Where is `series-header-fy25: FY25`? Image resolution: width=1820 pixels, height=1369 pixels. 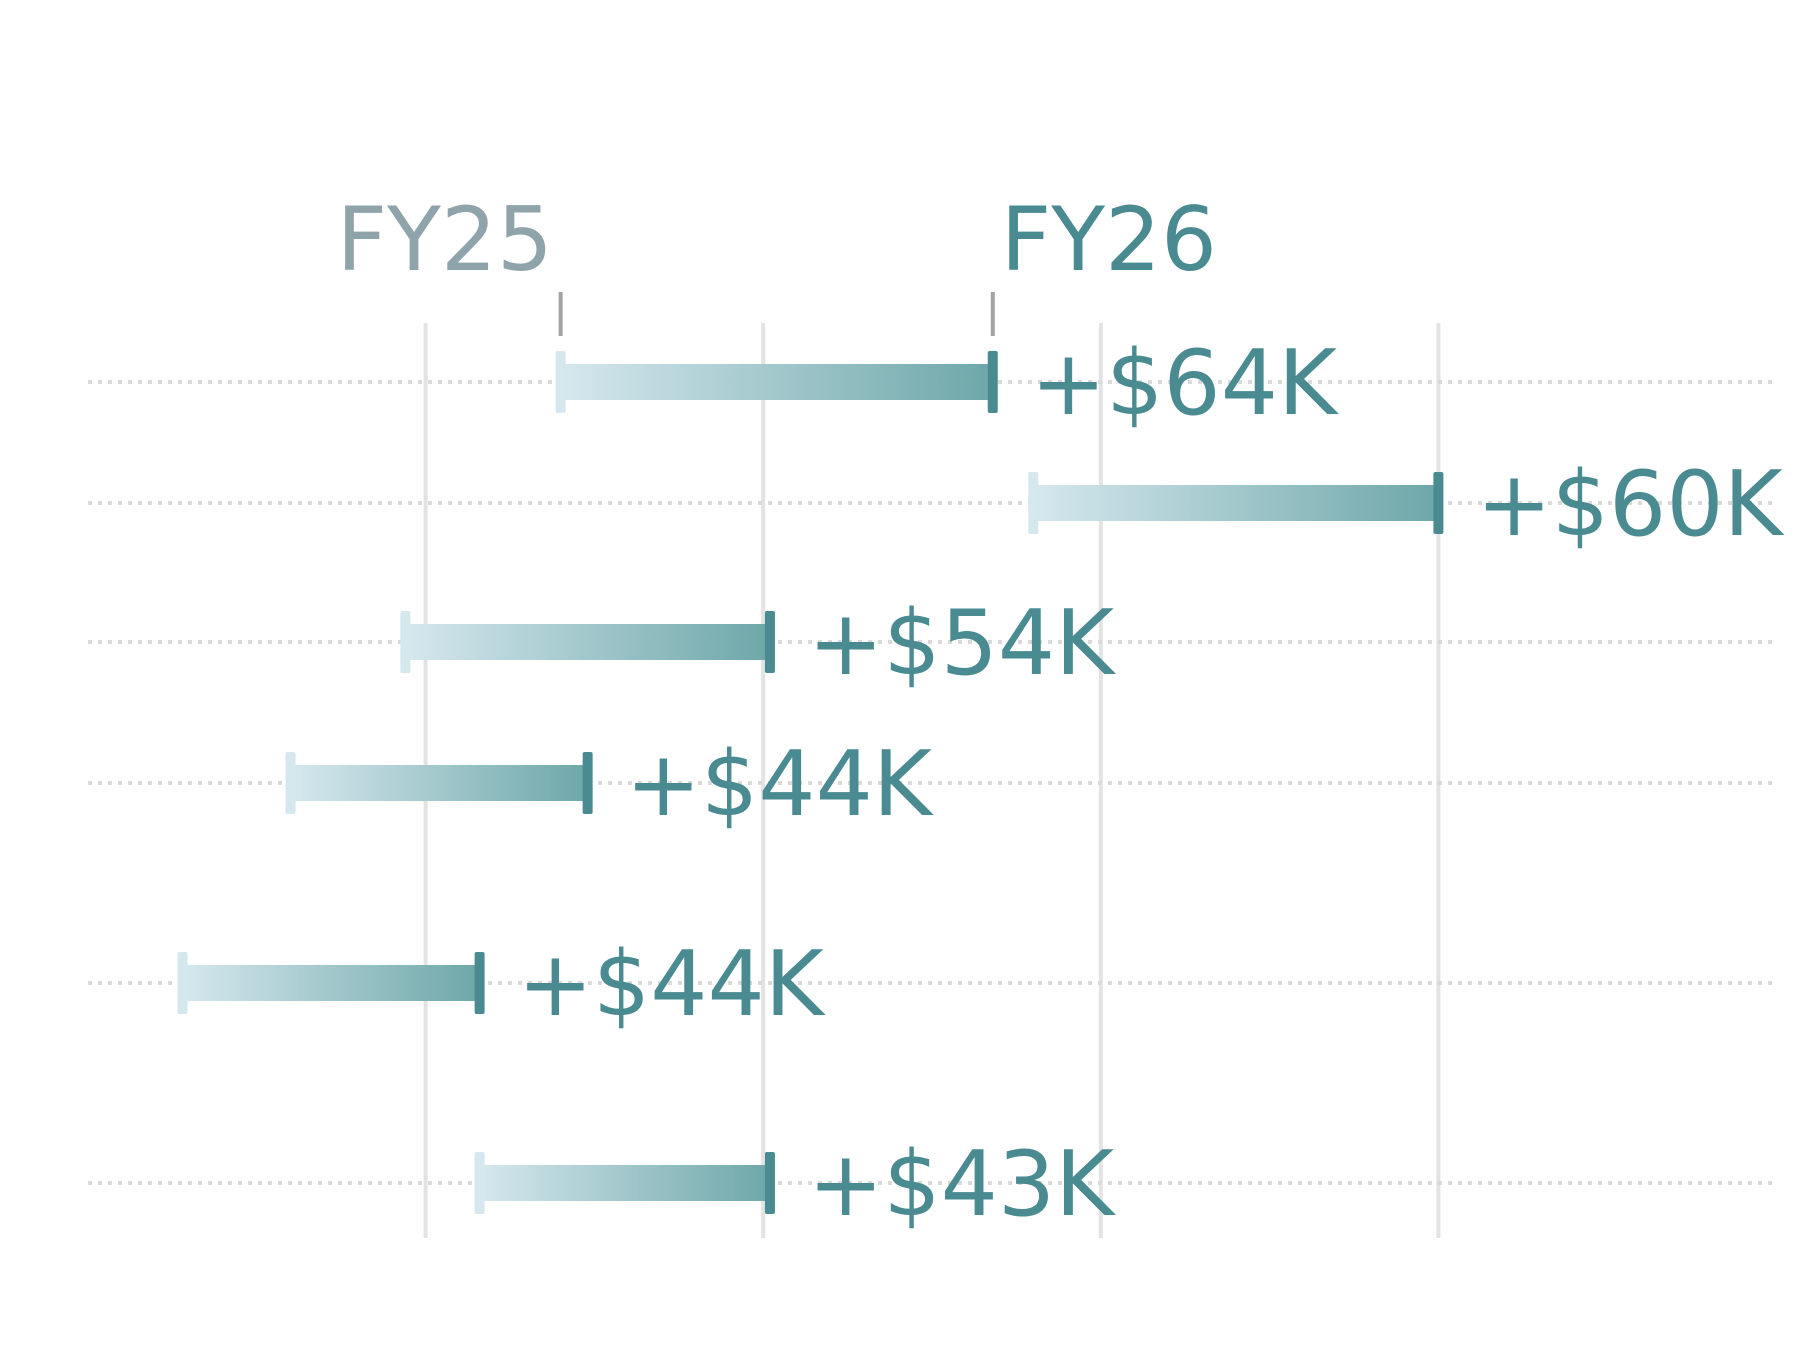
series-header-fy25: FY25 is located at coordinates (444, 239).